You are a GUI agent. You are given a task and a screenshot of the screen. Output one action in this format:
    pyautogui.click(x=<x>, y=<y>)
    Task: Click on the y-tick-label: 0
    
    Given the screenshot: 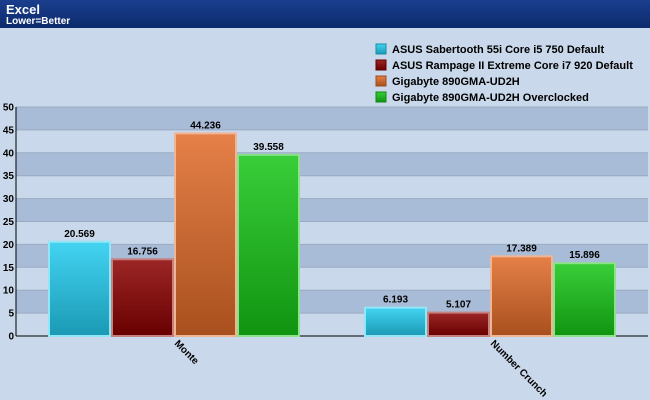 What is the action you would take?
    pyautogui.click(x=11, y=337)
    